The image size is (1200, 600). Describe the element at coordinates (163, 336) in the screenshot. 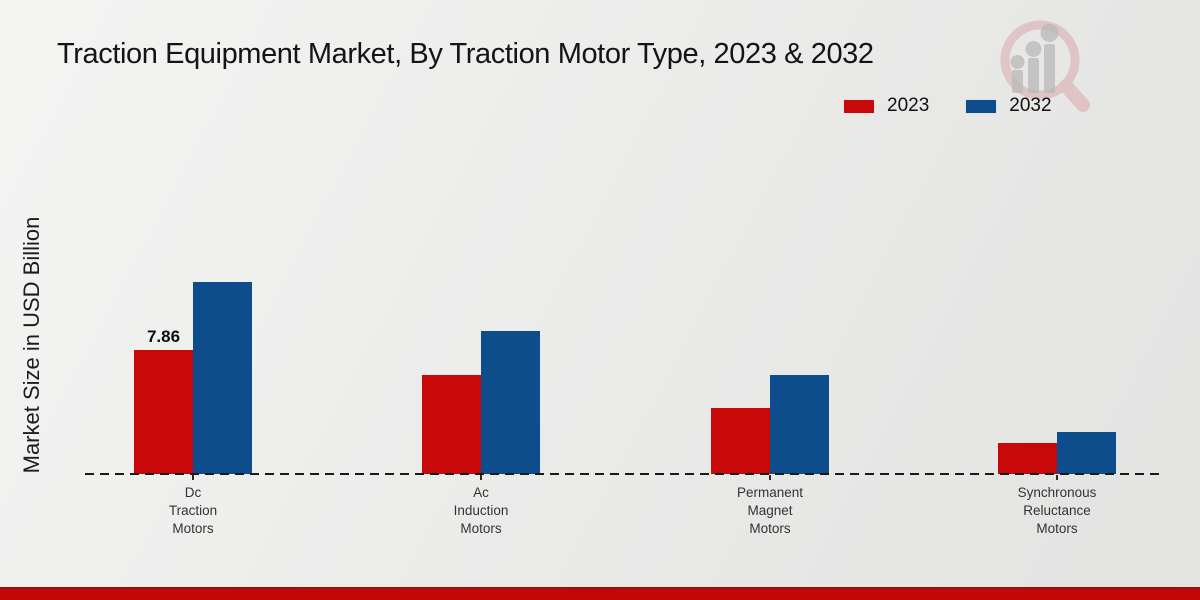

I see `bar-value-label: 7.86` at that location.